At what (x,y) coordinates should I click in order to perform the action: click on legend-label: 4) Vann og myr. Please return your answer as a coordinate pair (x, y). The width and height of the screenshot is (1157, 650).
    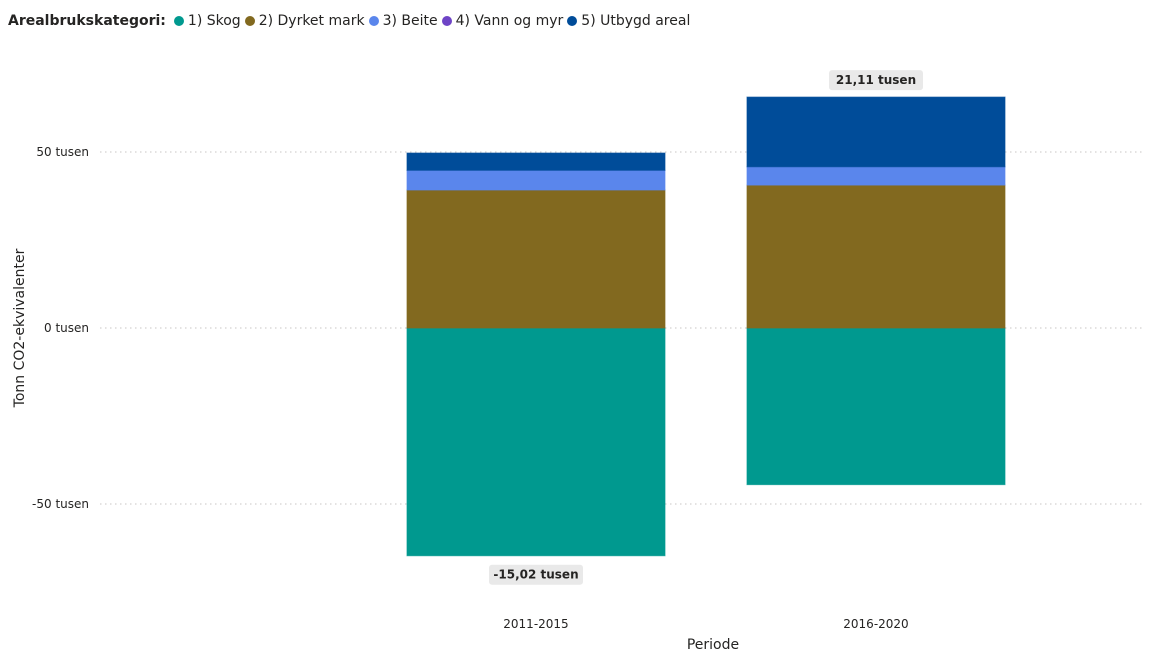
    Looking at the image, I should click on (509, 21).